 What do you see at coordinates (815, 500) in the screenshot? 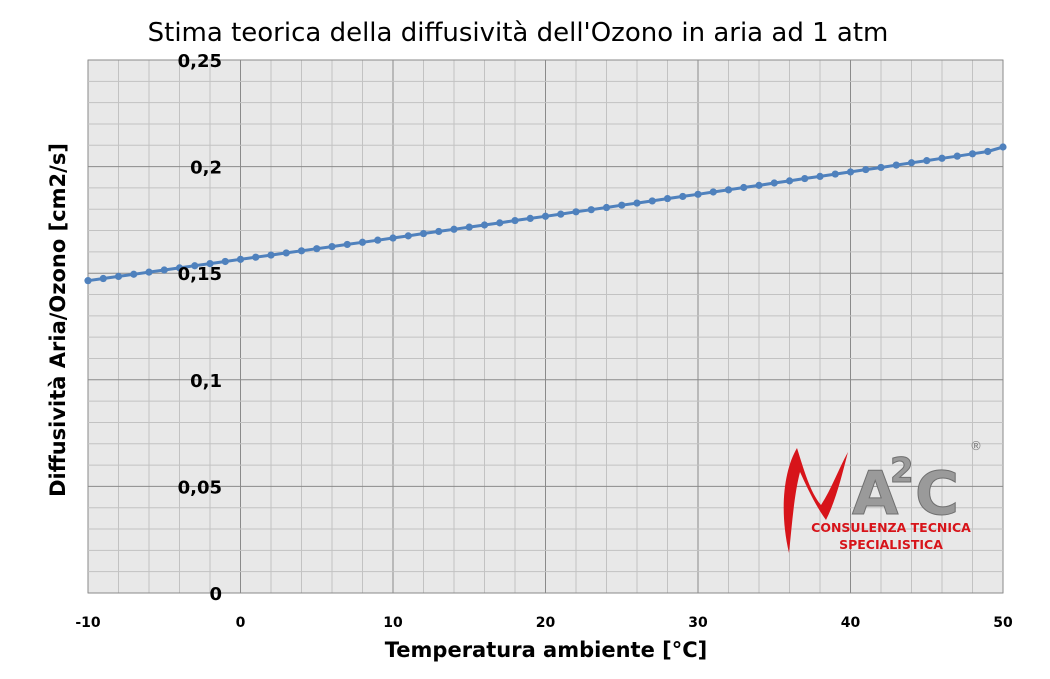
I see `logo-swoosh-icon` at bounding box center [815, 500].